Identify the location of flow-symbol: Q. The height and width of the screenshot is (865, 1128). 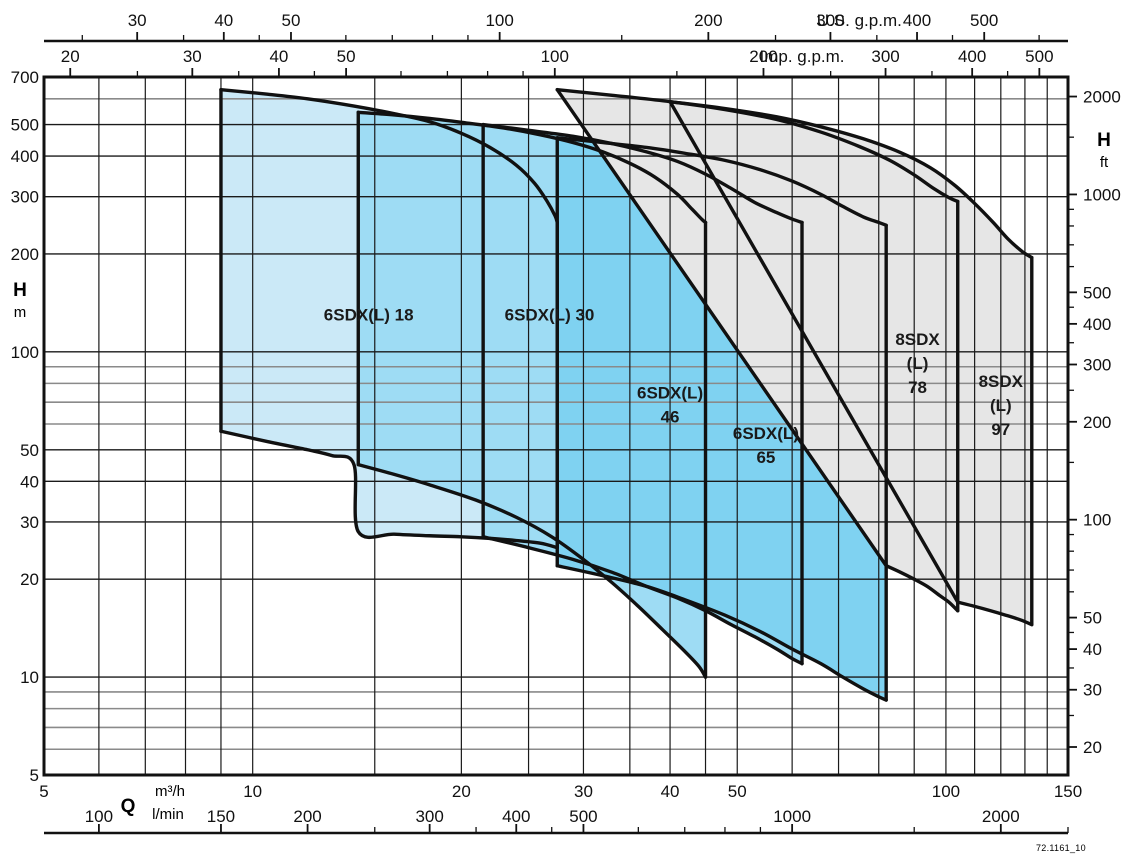
(128, 806).